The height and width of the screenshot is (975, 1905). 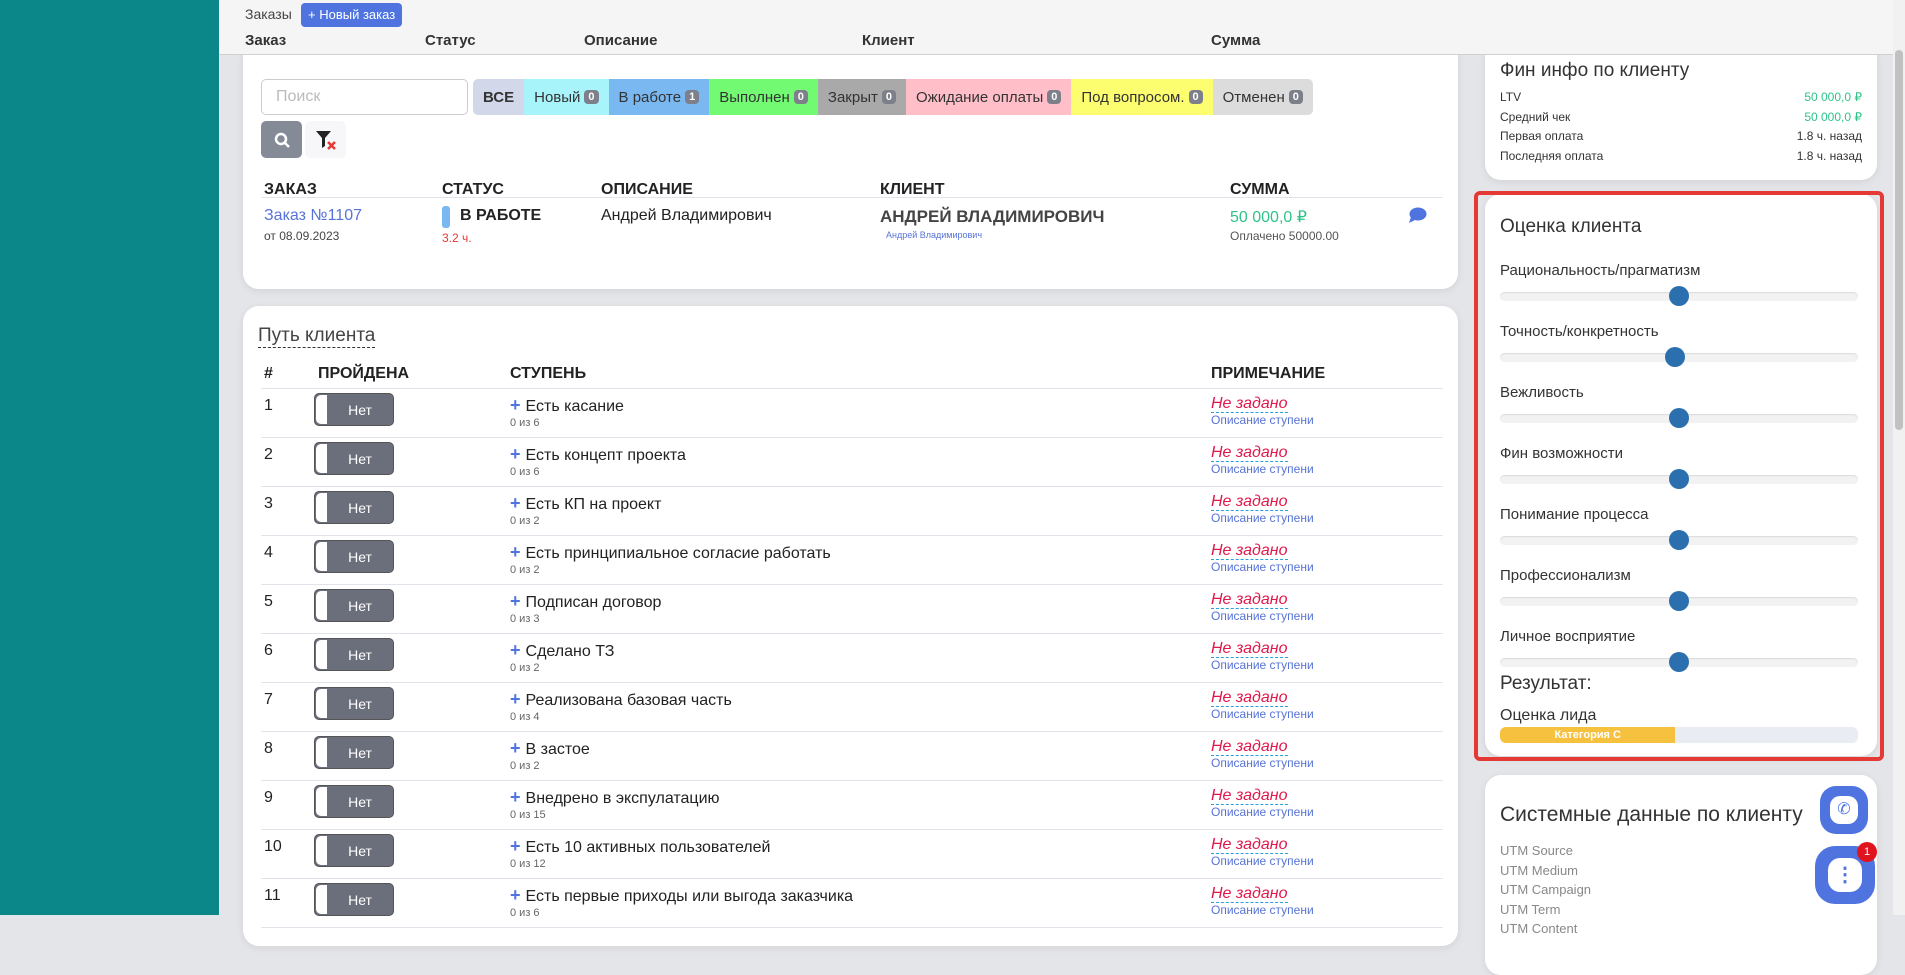 What do you see at coordinates (888, 40) in the screenshot?
I see `col-client: Клиент` at bounding box center [888, 40].